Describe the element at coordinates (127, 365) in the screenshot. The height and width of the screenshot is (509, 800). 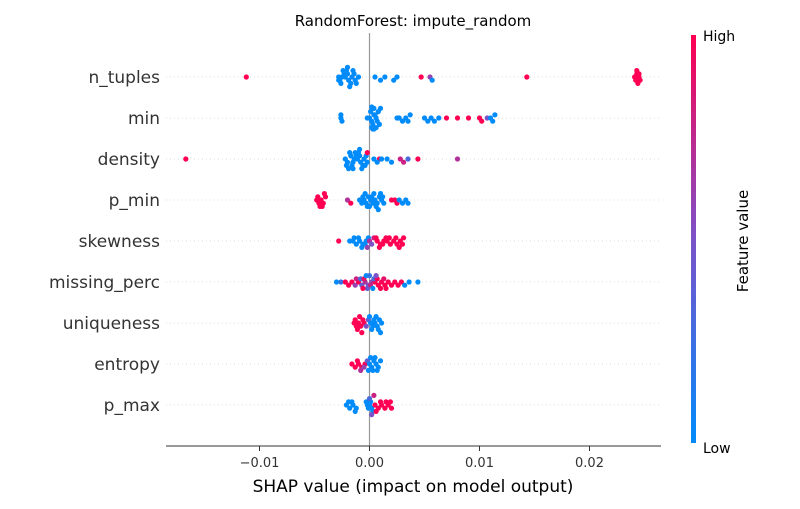
I see `feature-label-entropy: entropy` at that location.